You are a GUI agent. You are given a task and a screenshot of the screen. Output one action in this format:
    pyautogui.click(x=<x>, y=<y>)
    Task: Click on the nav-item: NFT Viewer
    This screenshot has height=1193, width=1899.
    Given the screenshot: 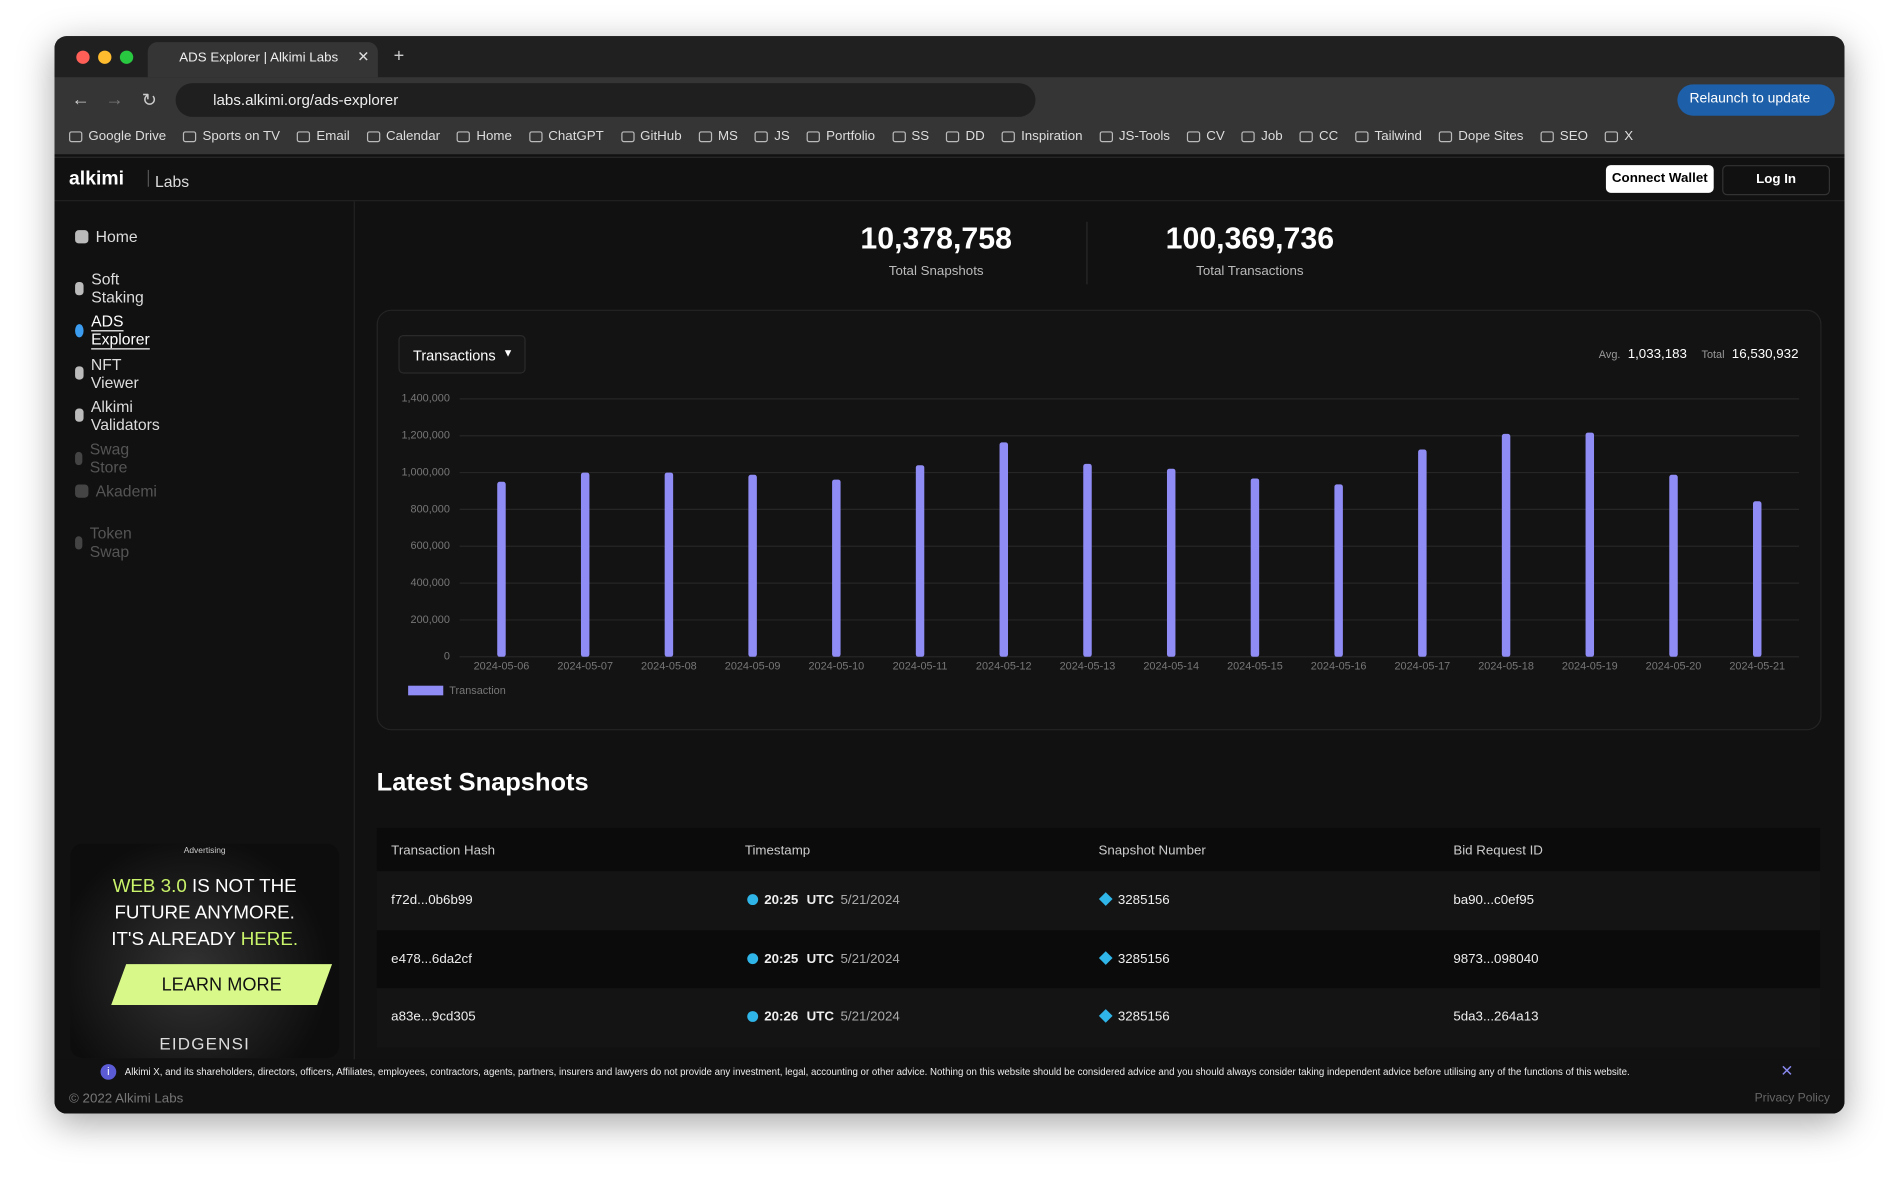 What is the action you would take?
    pyautogui.click(x=109, y=373)
    